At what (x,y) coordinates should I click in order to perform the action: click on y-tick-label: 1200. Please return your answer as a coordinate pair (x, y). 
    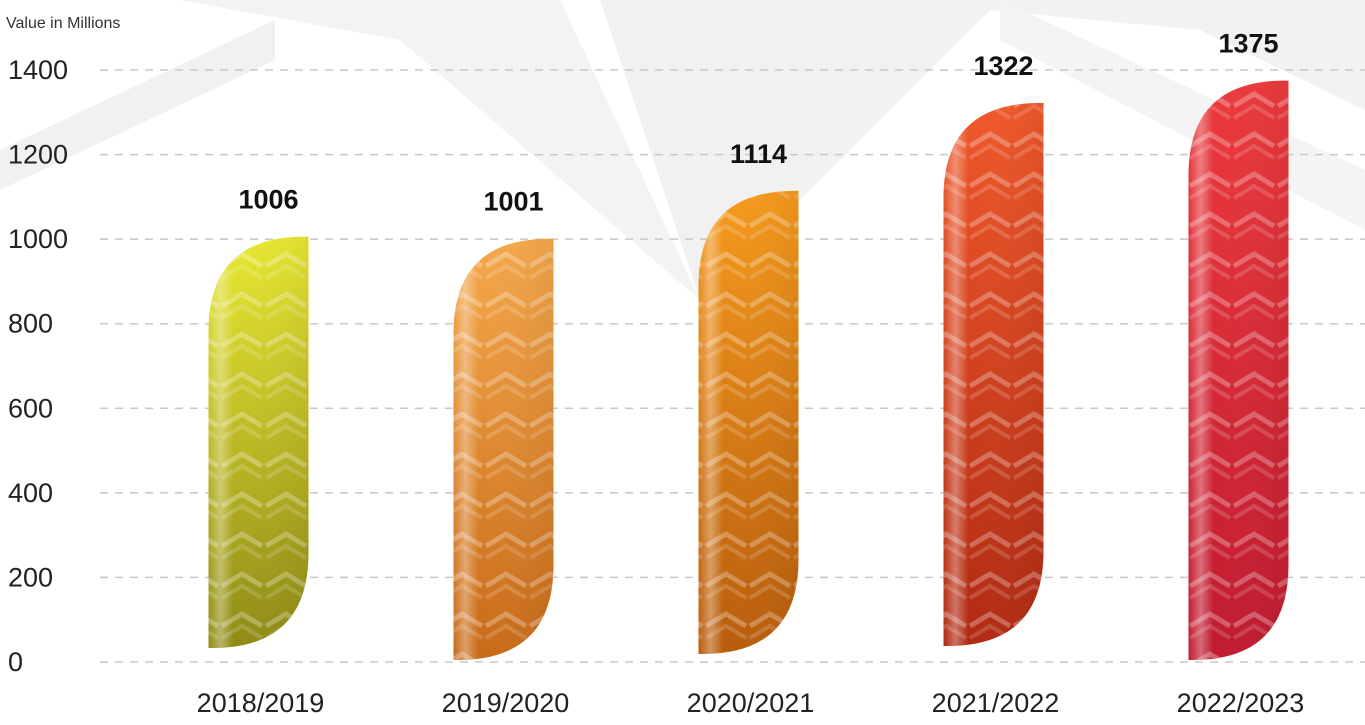
    Looking at the image, I should click on (38, 155).